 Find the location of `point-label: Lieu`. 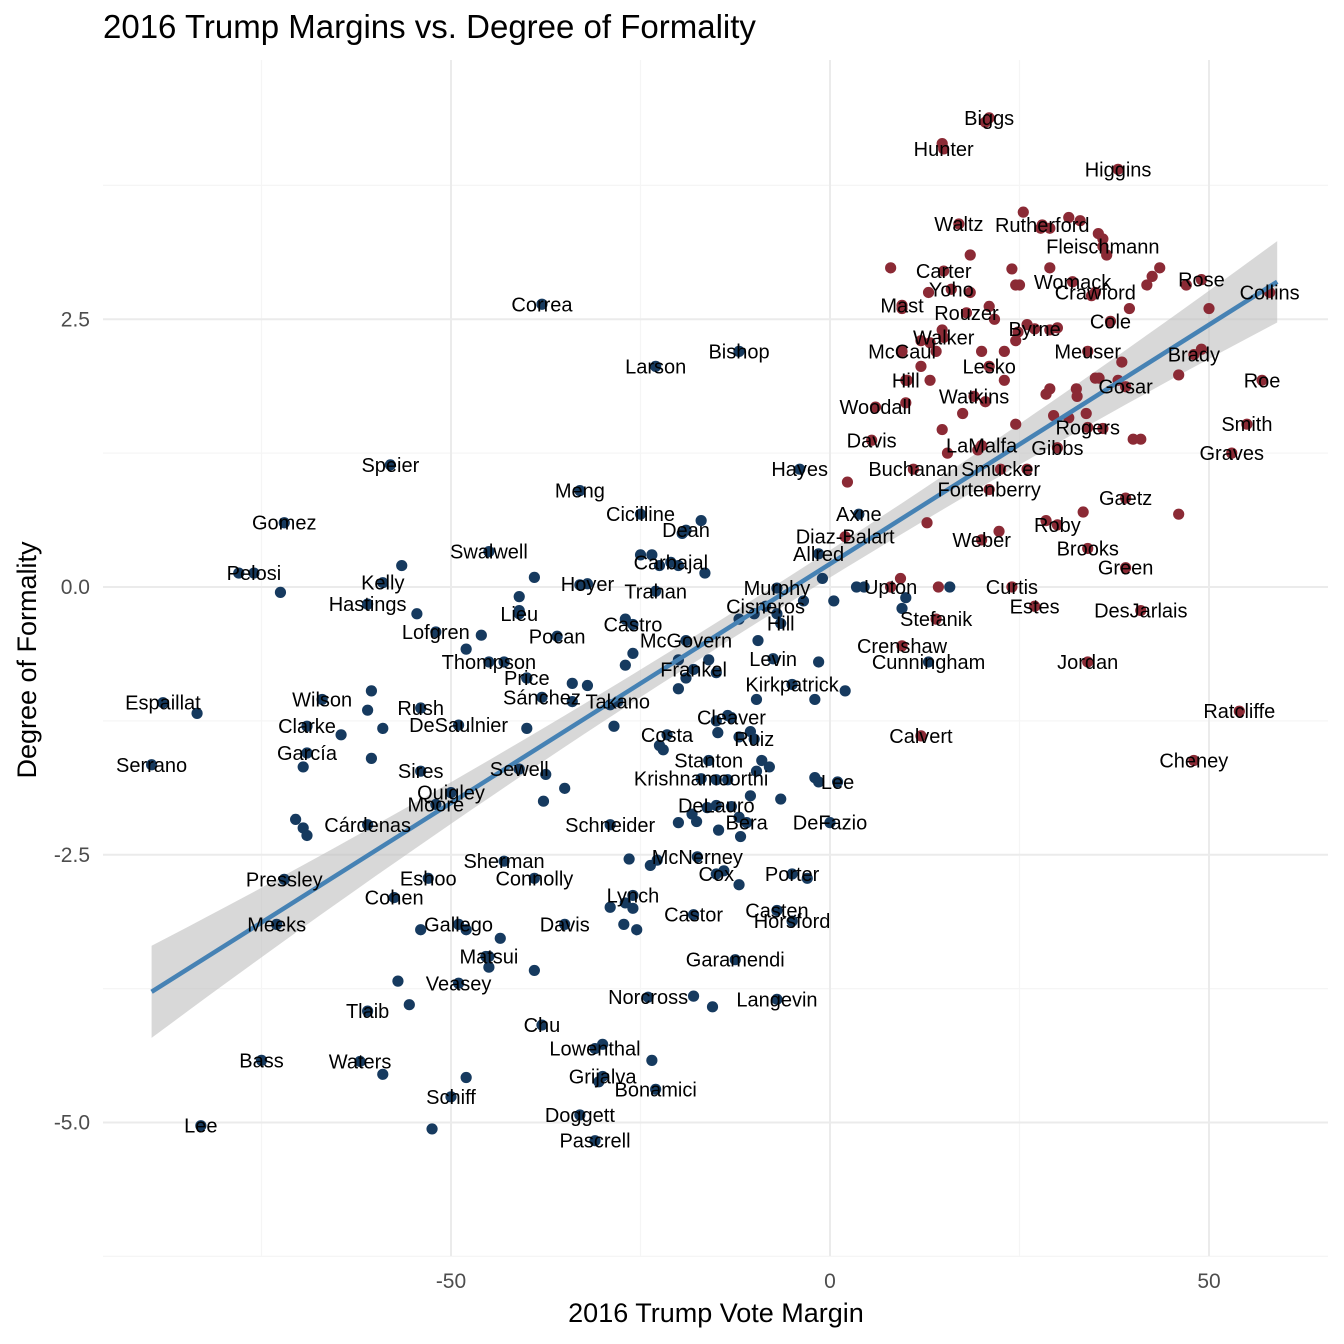

point-label: Lieu is located at coordinates (519, 615).